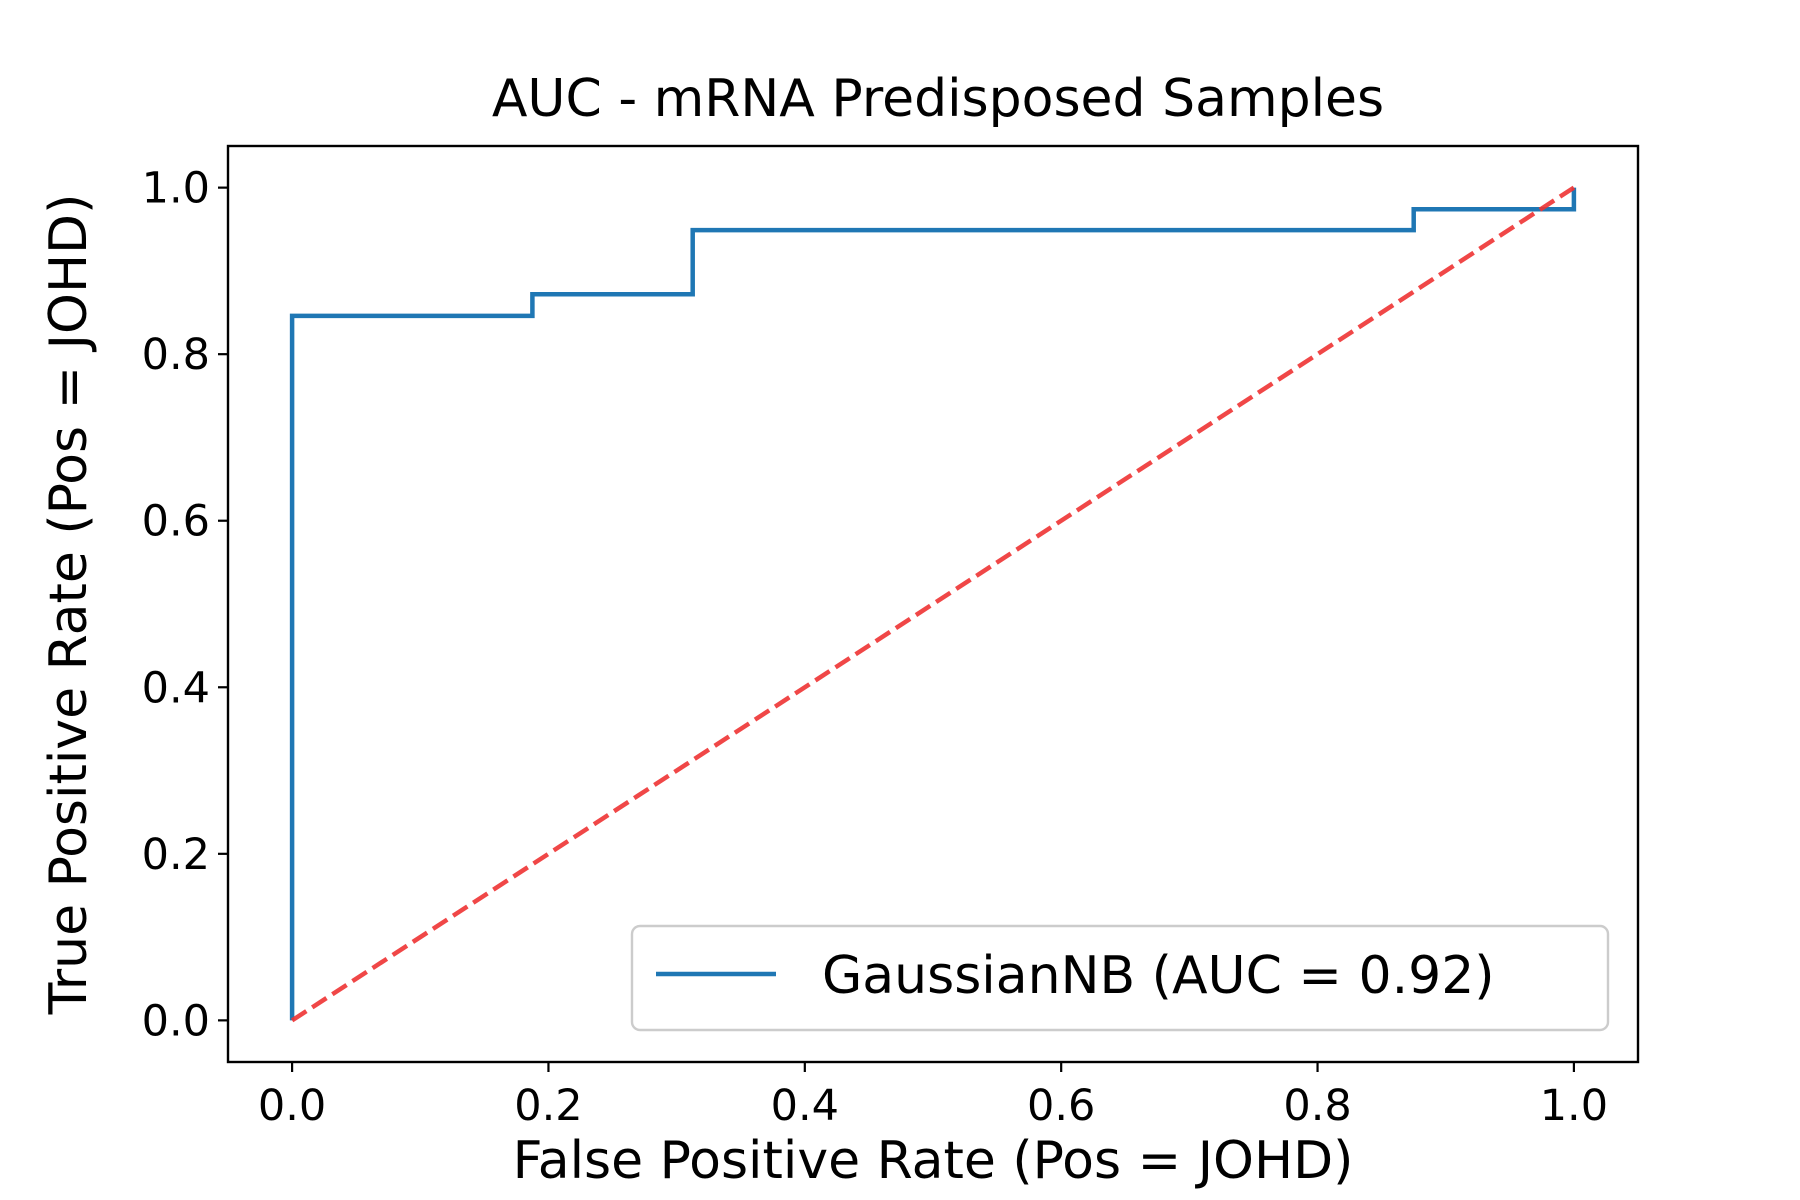 The height and width of the screenshot is (1200, 1800). What do you see at coordinates (176, 688) in the screenshot?
I see `y-tick-label: 0.4` at bounding box center [176, 688].